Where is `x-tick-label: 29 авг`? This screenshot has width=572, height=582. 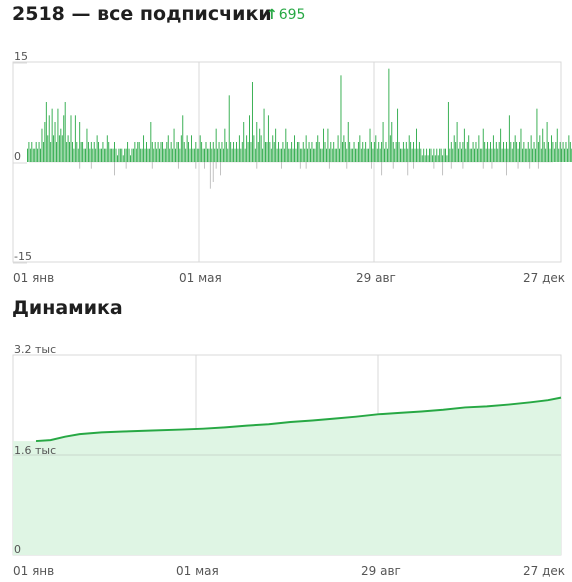 x-tick-label: 29 авг is located at coordinates (381, 571).